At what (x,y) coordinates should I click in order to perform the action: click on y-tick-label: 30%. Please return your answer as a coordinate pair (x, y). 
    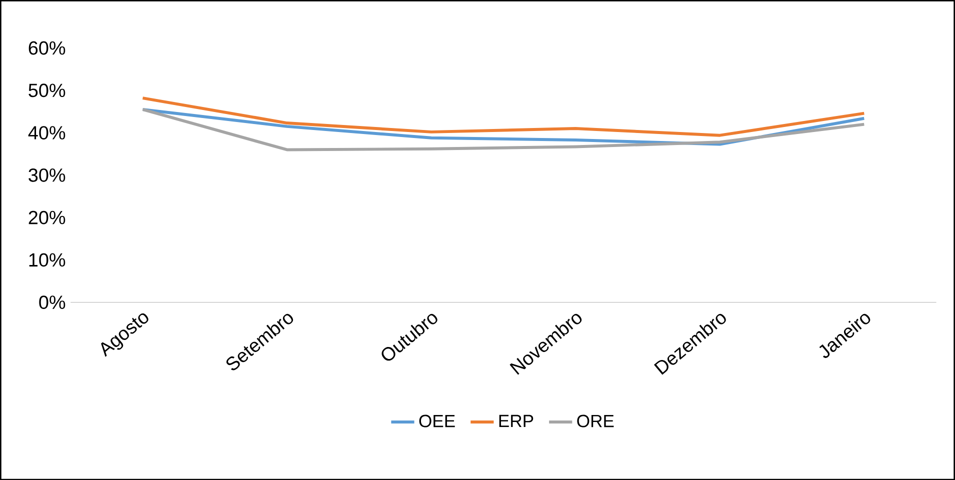
    Looking at the image, I should click on (47, 175).